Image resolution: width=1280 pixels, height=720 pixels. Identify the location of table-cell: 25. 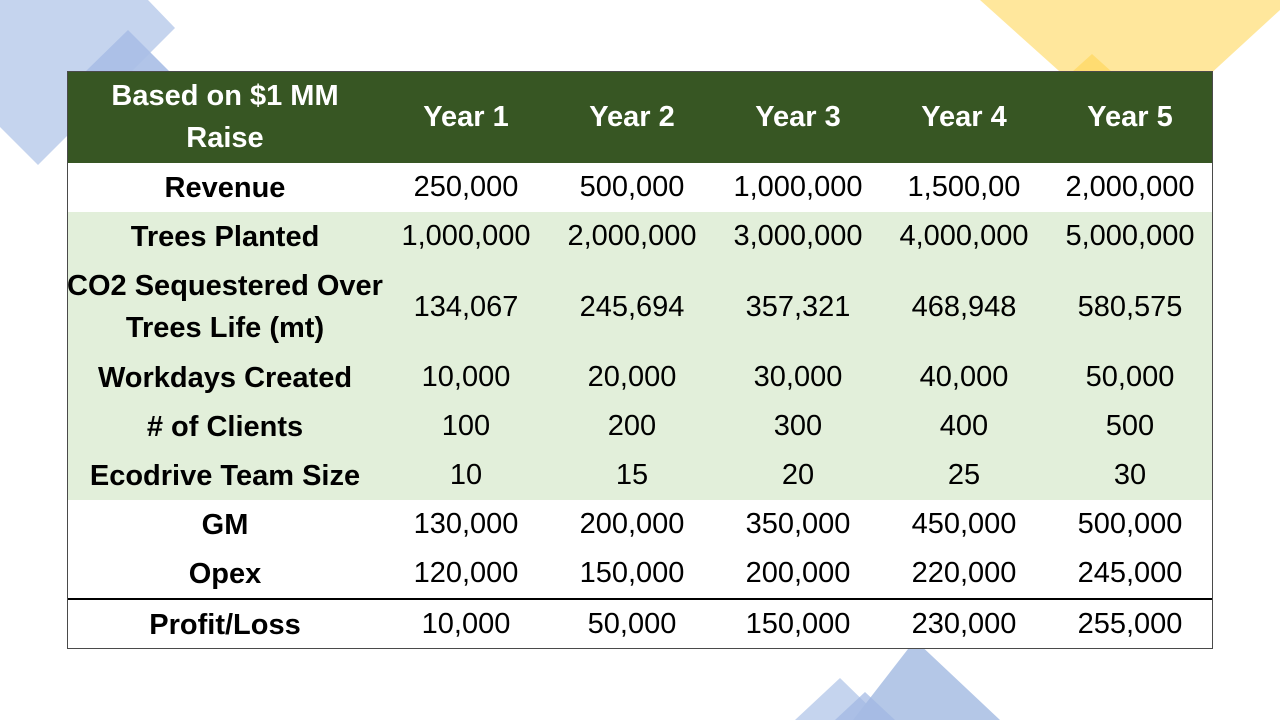
(964, 475).